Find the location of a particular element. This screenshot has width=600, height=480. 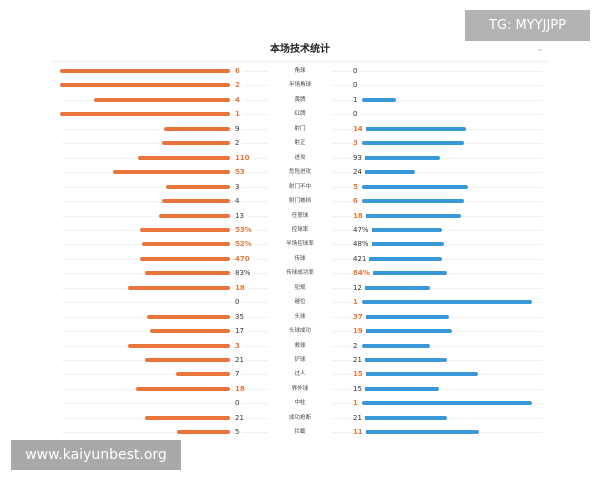

home-value: 2 is located at coordinates (239, 85).